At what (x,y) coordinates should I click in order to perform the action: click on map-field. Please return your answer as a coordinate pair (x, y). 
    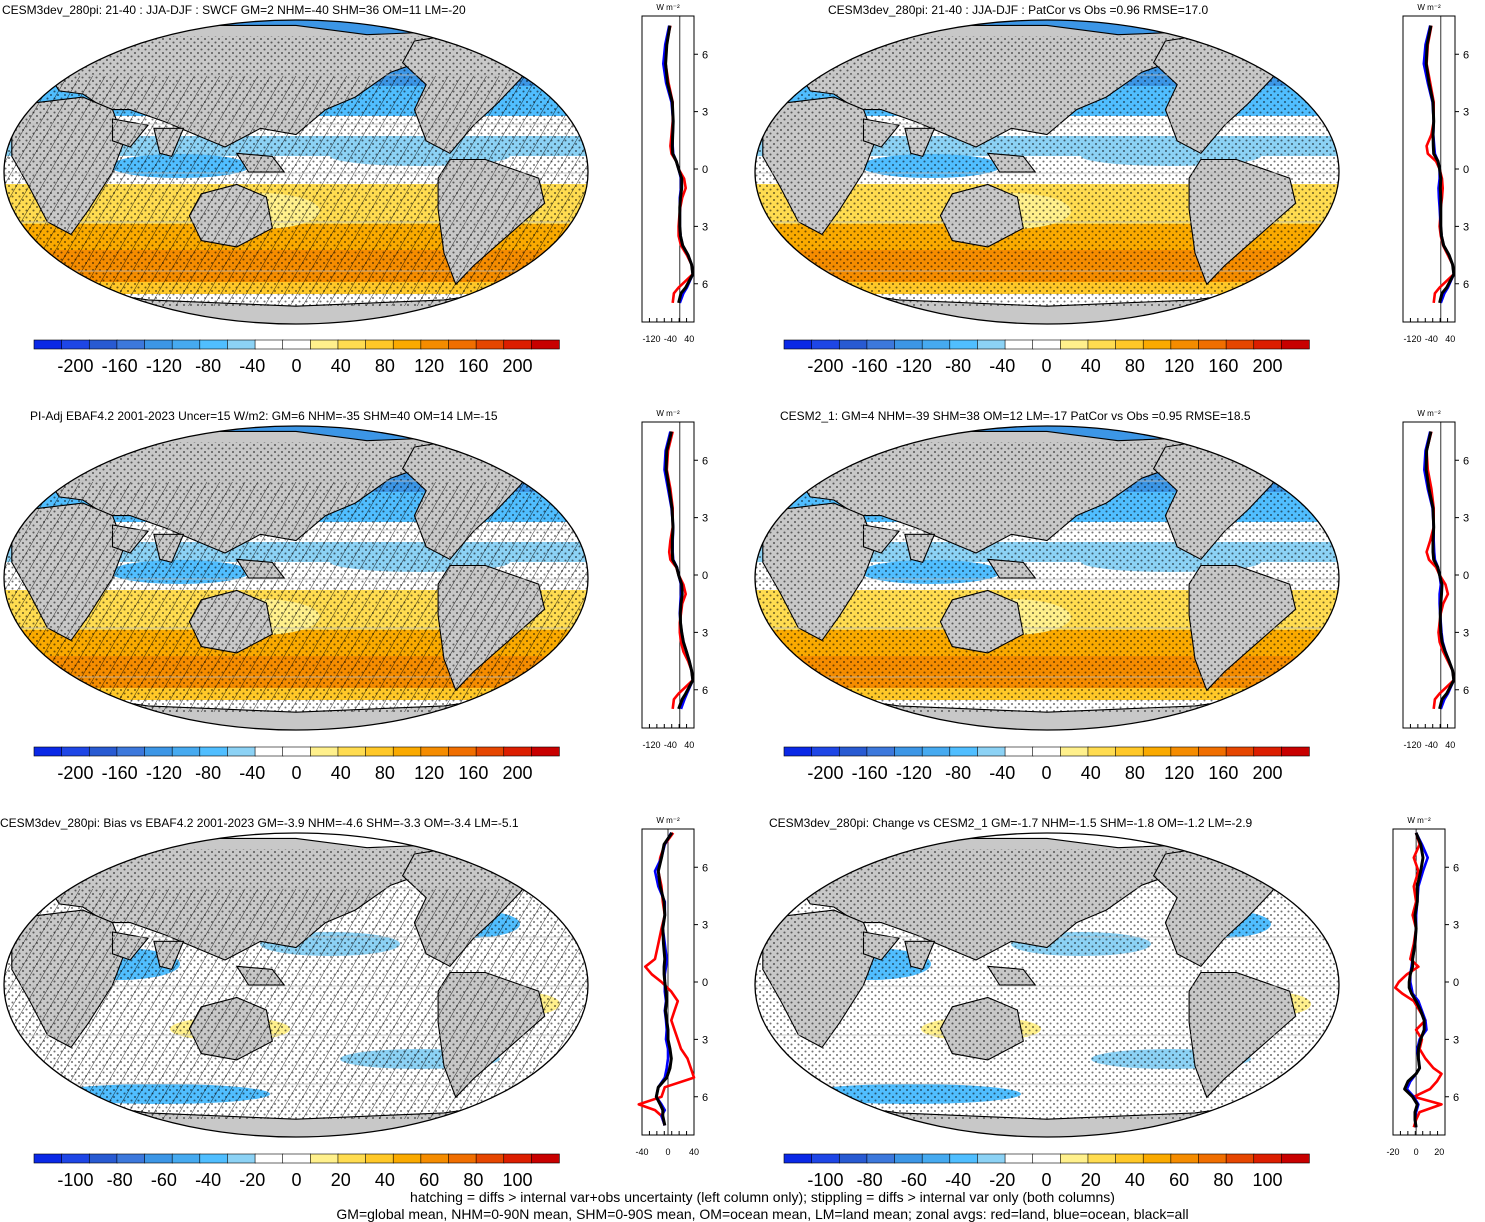
    Looking at the image, I should click on (296, 172).